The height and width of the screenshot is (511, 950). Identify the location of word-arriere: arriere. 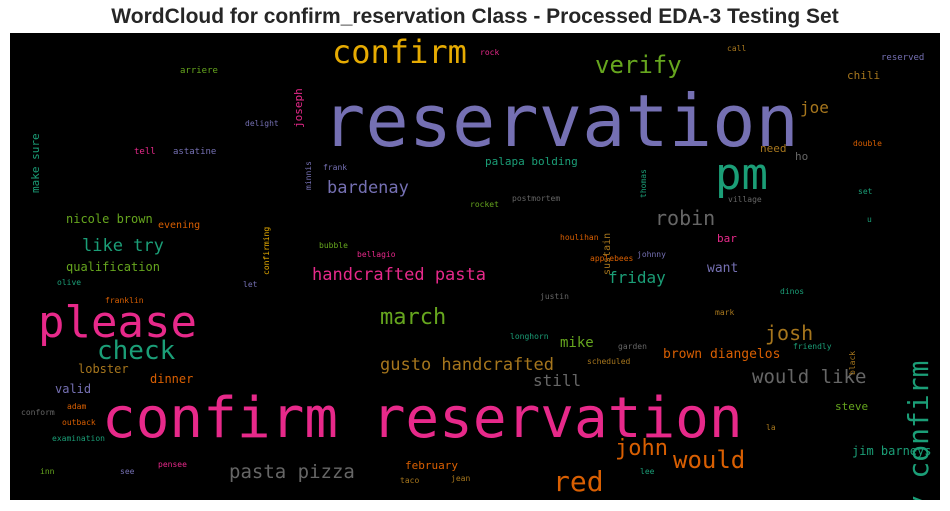
(199, 71).